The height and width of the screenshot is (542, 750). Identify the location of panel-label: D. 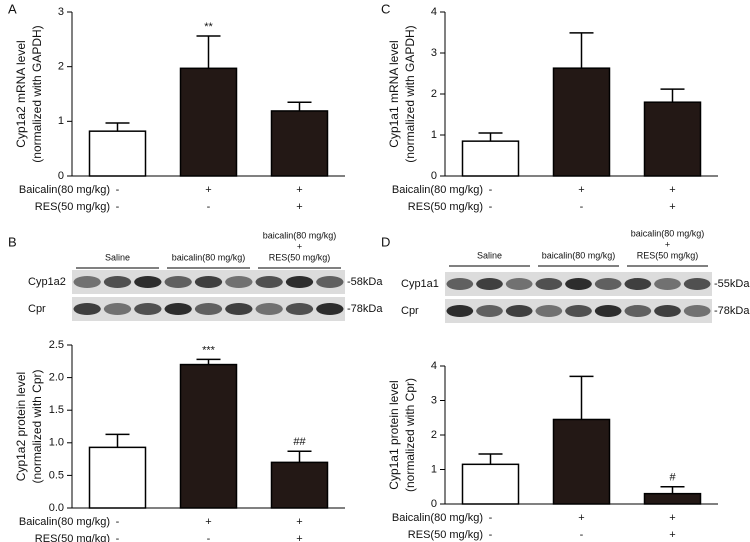
(385, 241).